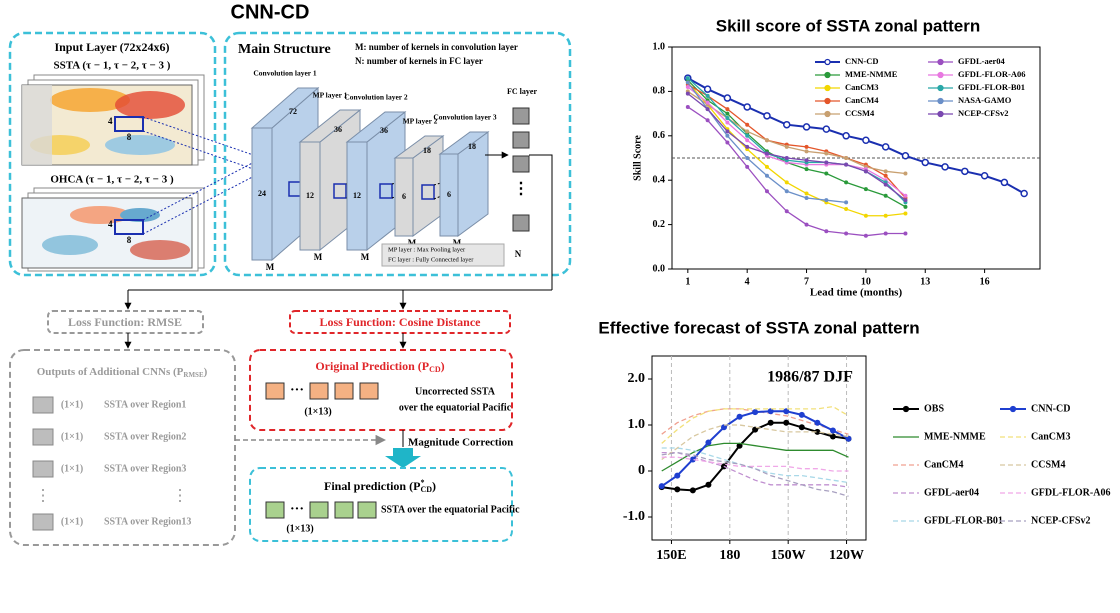 The height and width of the screenshot is (613, 1120). I want to click on y-tick-label: 0, so click(641, 470).